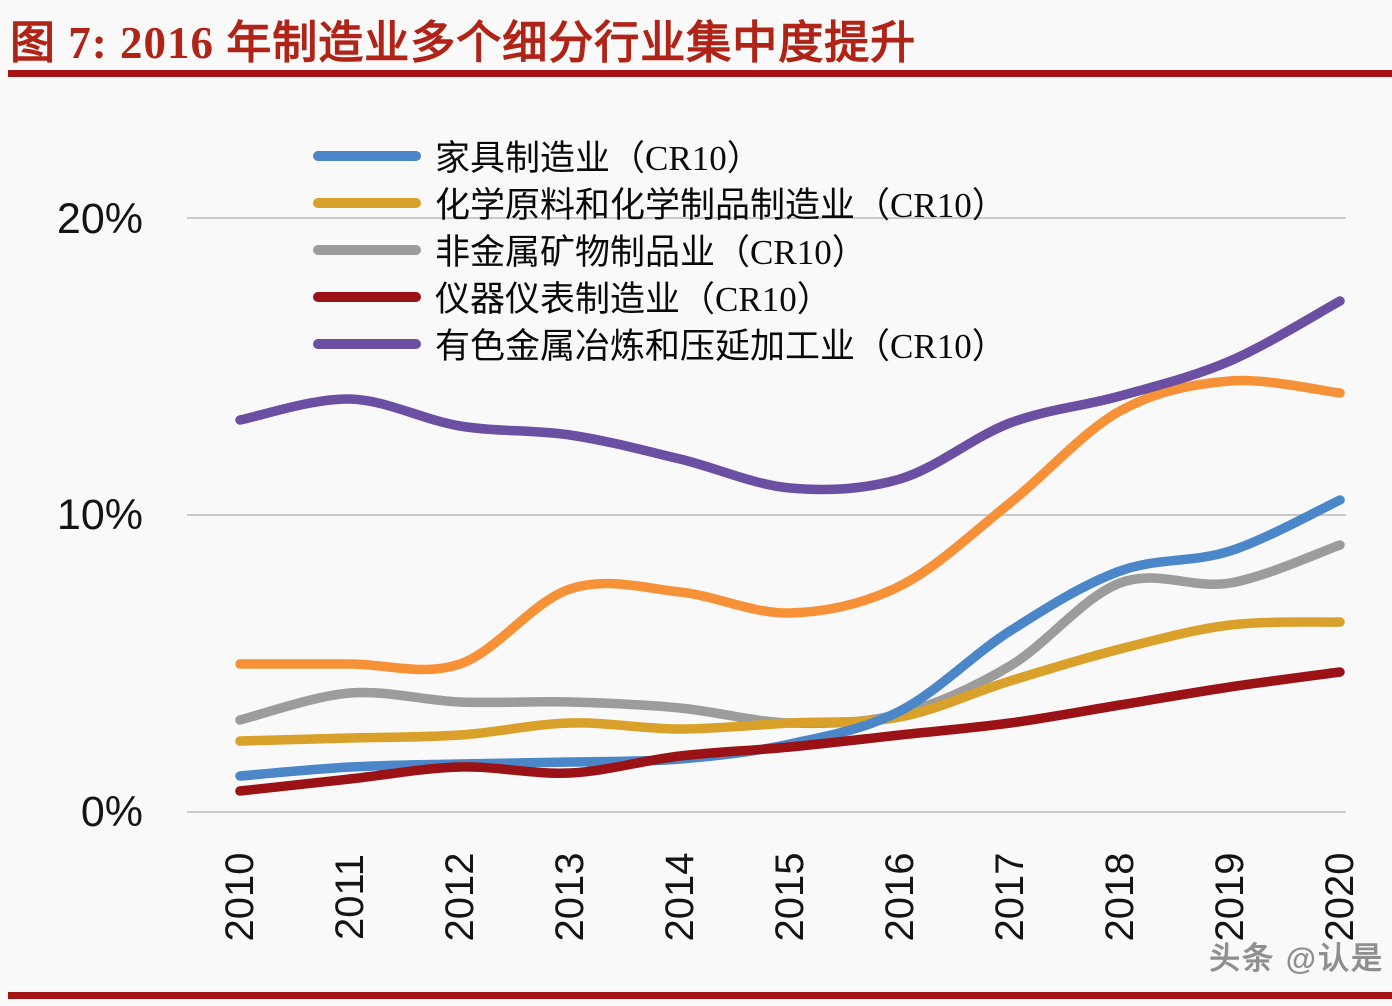  I want to click on legend-item-furniture: 家具制造业（CR10）, so click(660, 155).